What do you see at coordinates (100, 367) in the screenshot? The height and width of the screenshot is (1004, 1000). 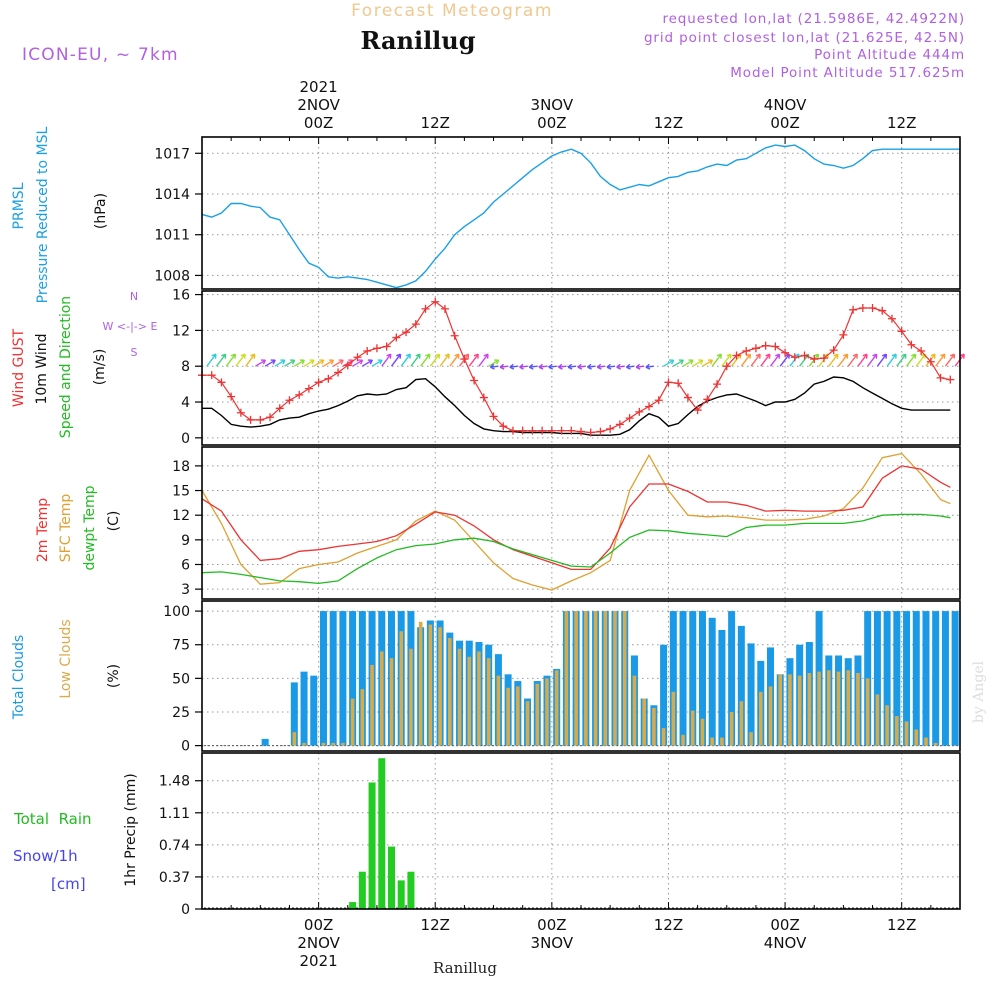 I see `wind-unit: (m/s)` at bounding box center [100, 367].